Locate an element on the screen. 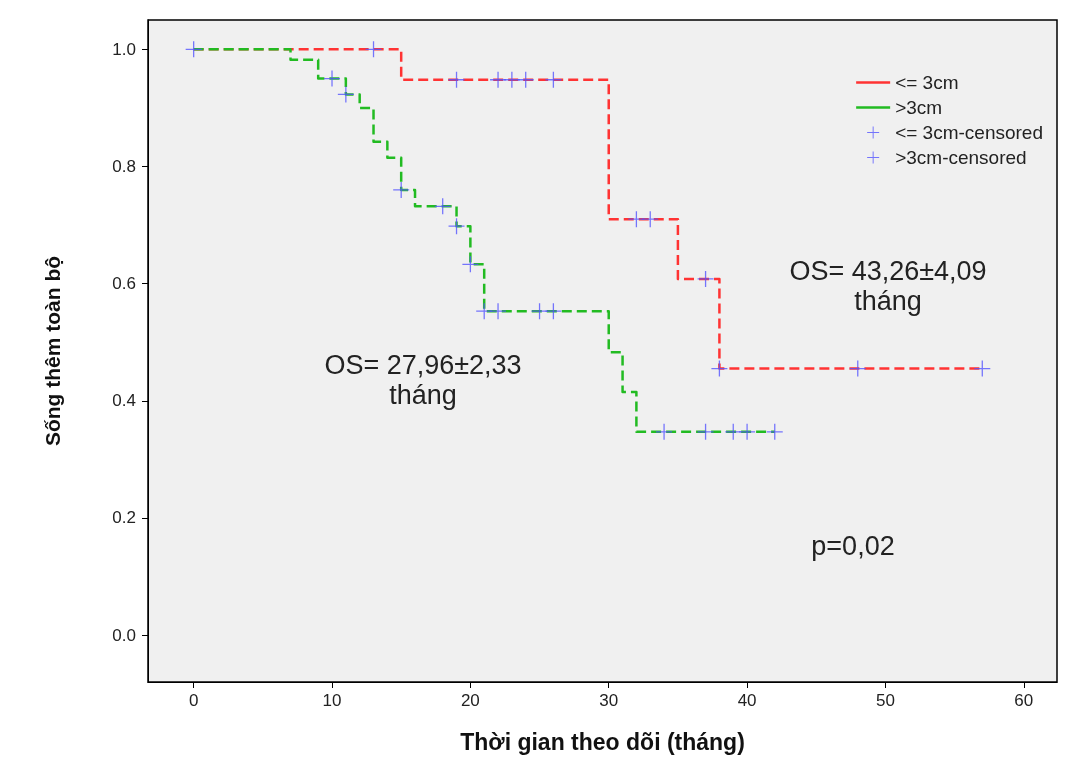 This screenshot has height=767, width=1071. y-tick-label: 0.6 is located at coordinates (124, 284).